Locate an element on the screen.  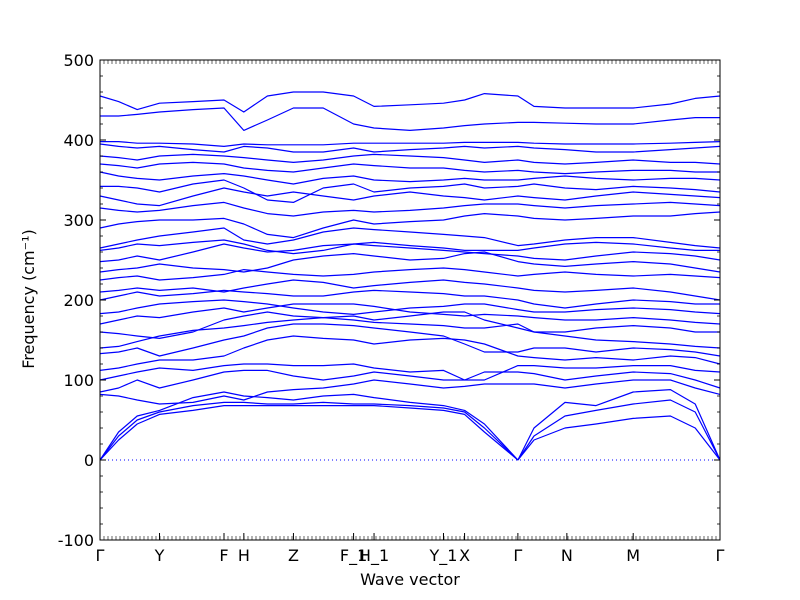
x-tick-label: M is located at coordinates (633, 555).